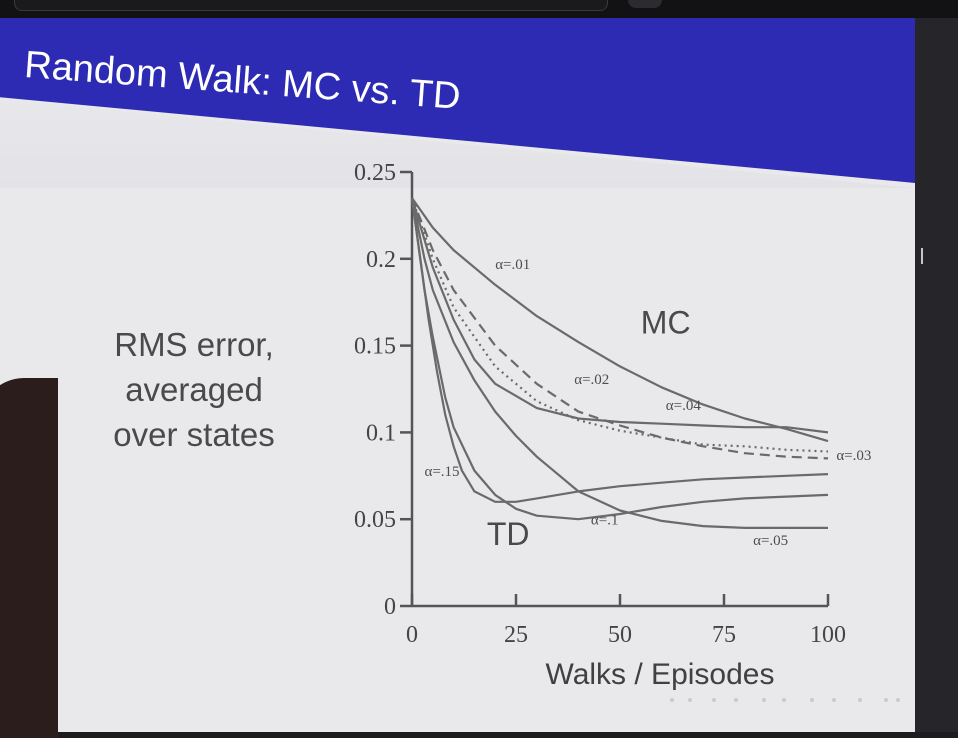 The width and height of the screenshot is (958, 738). I want to click on series-annotation: α=.05, so click(770, 541).